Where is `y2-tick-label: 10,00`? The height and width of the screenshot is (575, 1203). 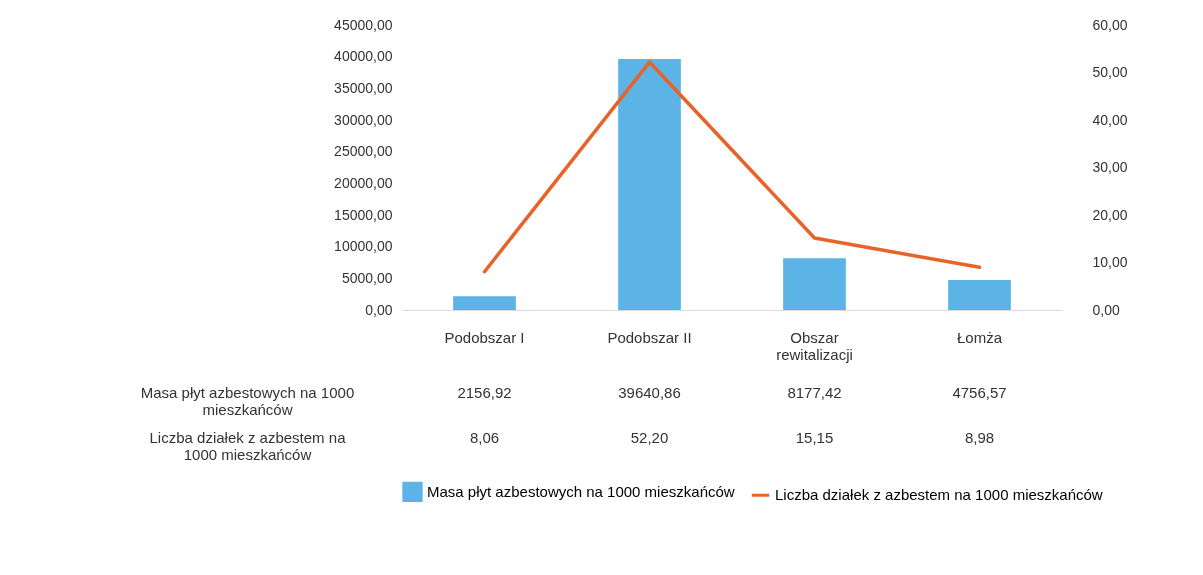
y2-tick-label: 10,00 is located at coordinates (1110, 262).